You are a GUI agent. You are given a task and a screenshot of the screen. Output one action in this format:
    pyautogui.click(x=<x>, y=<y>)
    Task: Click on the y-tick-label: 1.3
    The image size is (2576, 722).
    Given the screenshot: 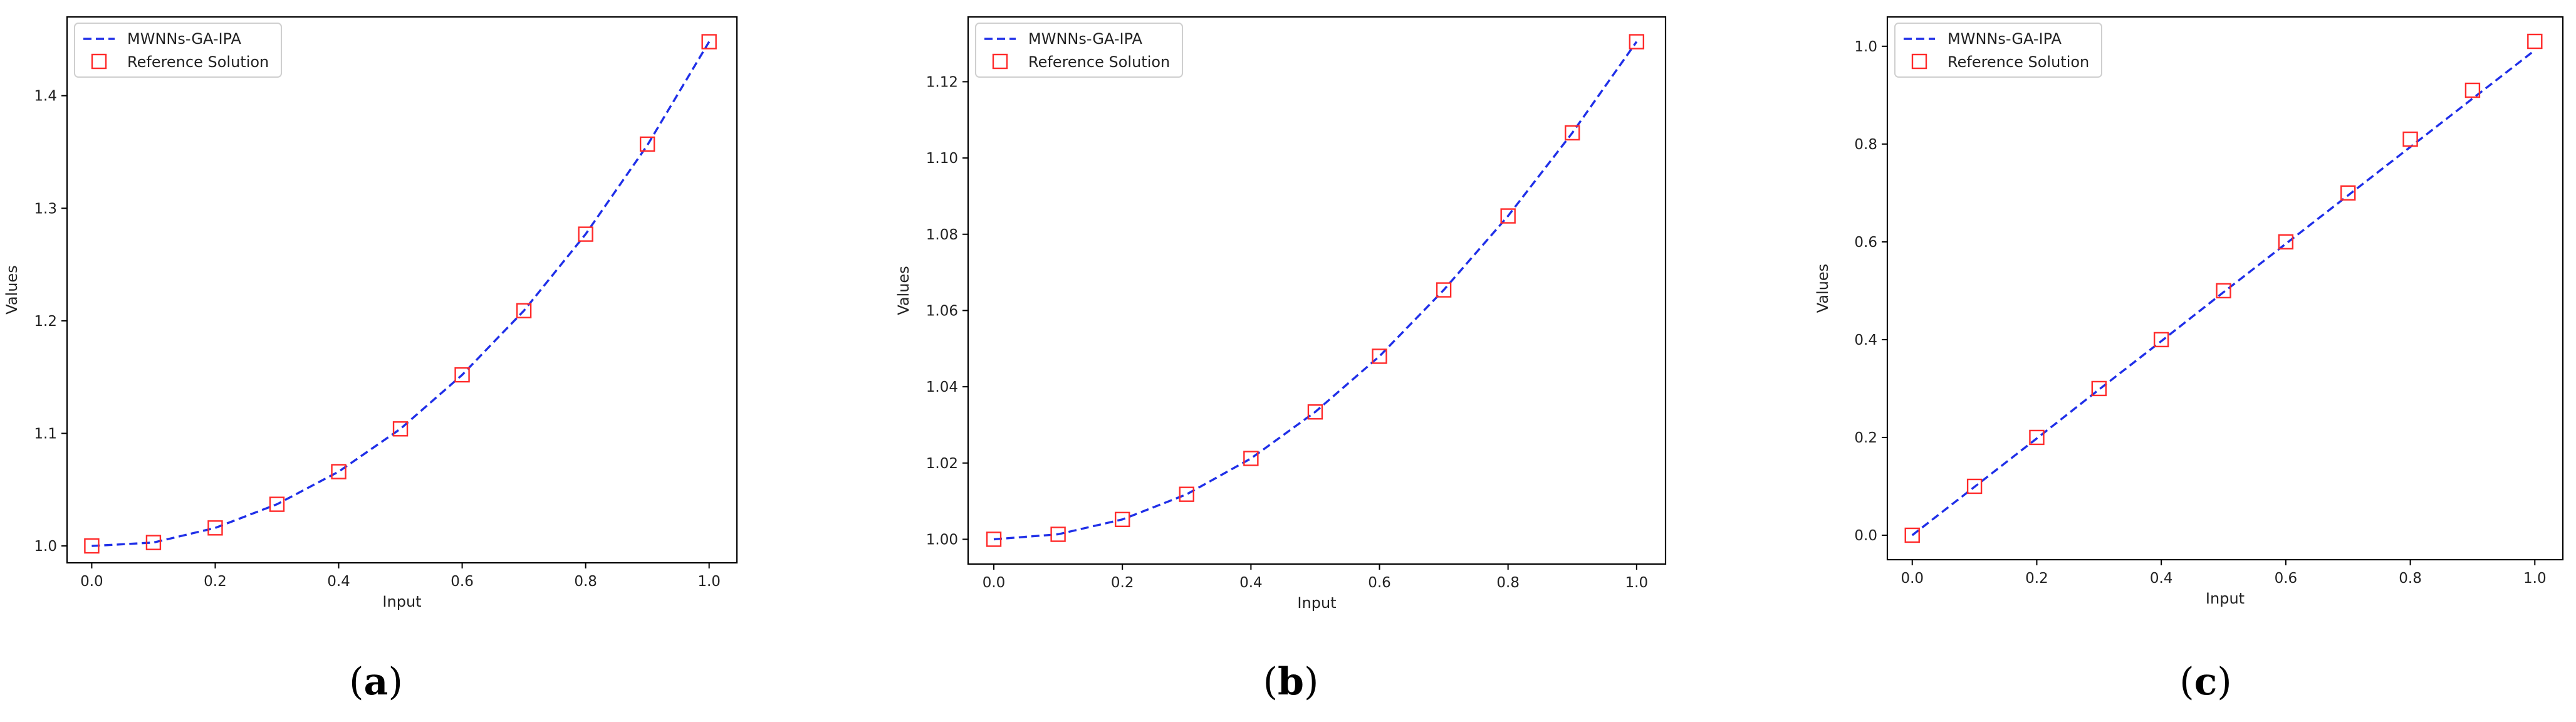 What is the action you would take?
    pyautogui.click(x=46, y=209)
    